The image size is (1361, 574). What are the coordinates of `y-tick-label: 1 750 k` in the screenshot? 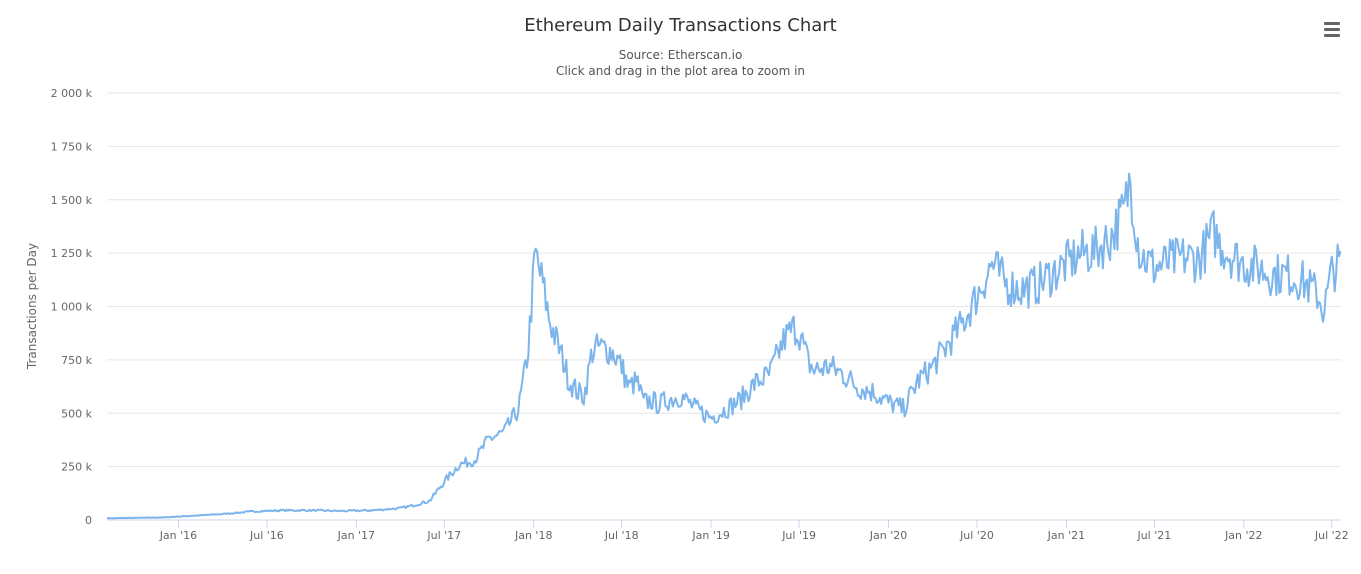 It's located at (72, 146).